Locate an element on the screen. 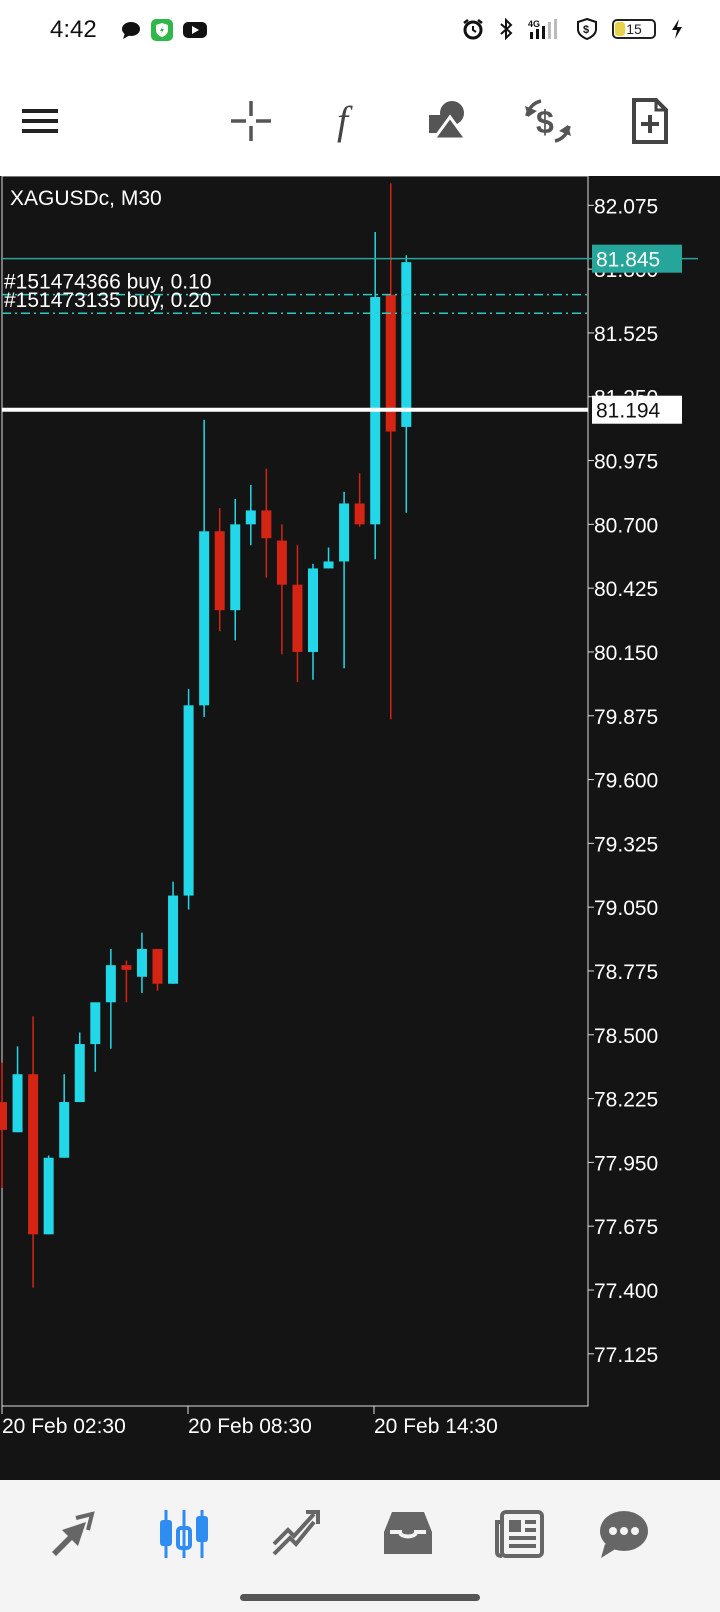 The width and height of the screenshot is (720, 1612). y-tick-label: 77.400 is located at coordinates (626, 1291).